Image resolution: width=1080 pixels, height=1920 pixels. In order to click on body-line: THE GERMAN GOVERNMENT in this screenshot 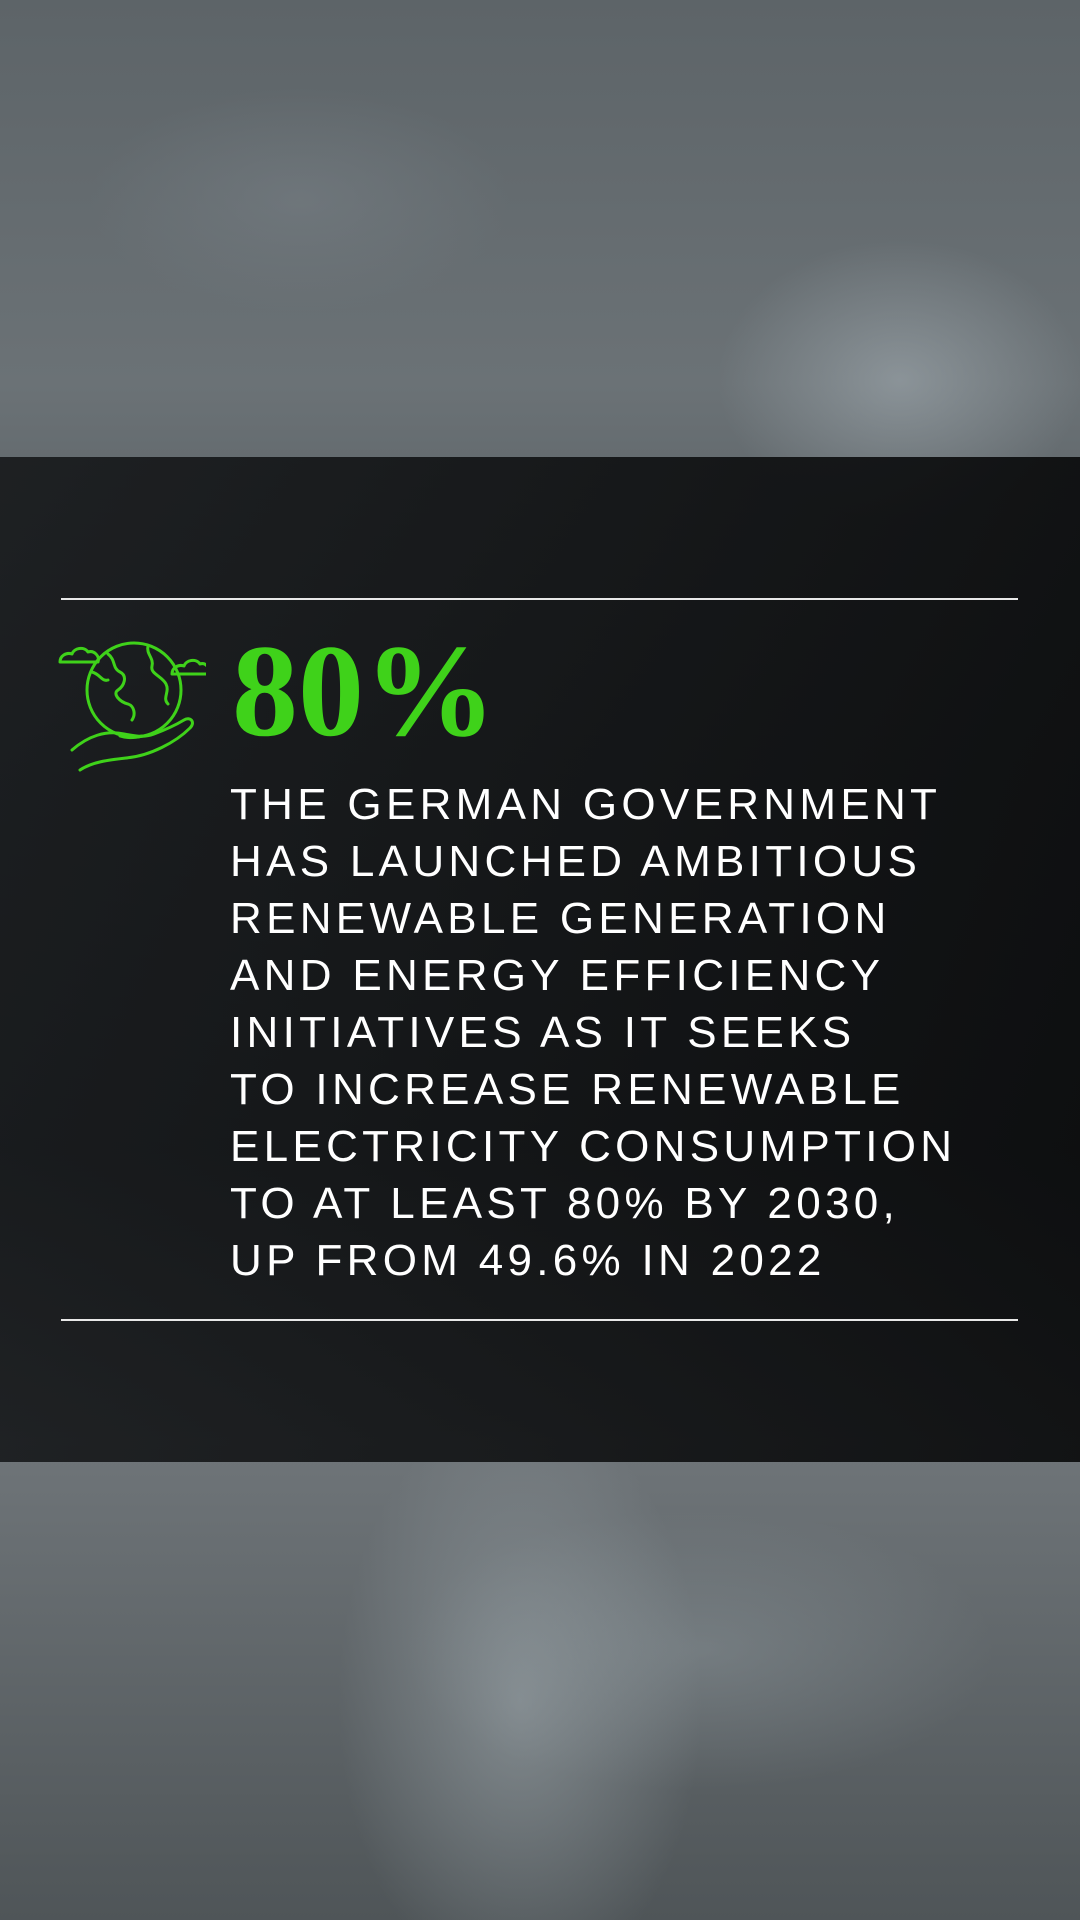, I will do `click(586, 804)`.